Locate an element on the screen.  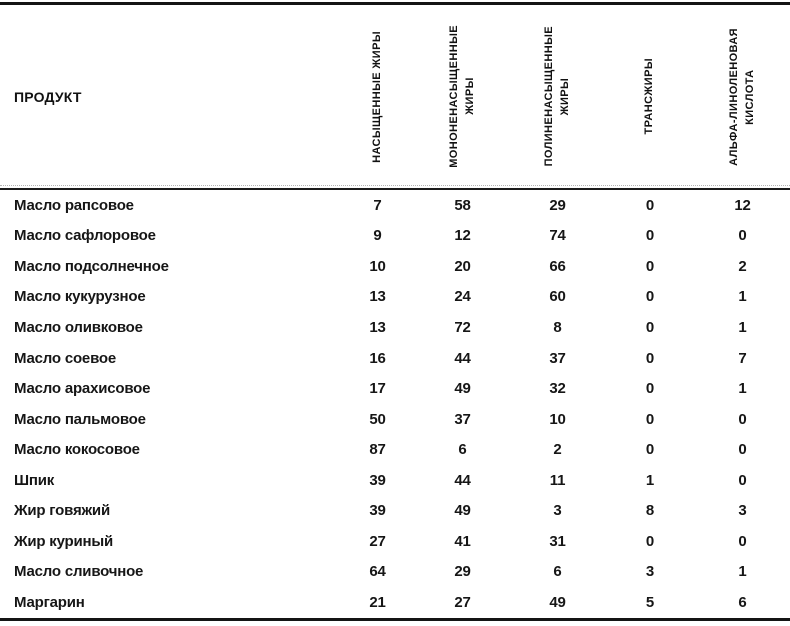
product-cell: Жир куриный is located at coordinates (64, 541).